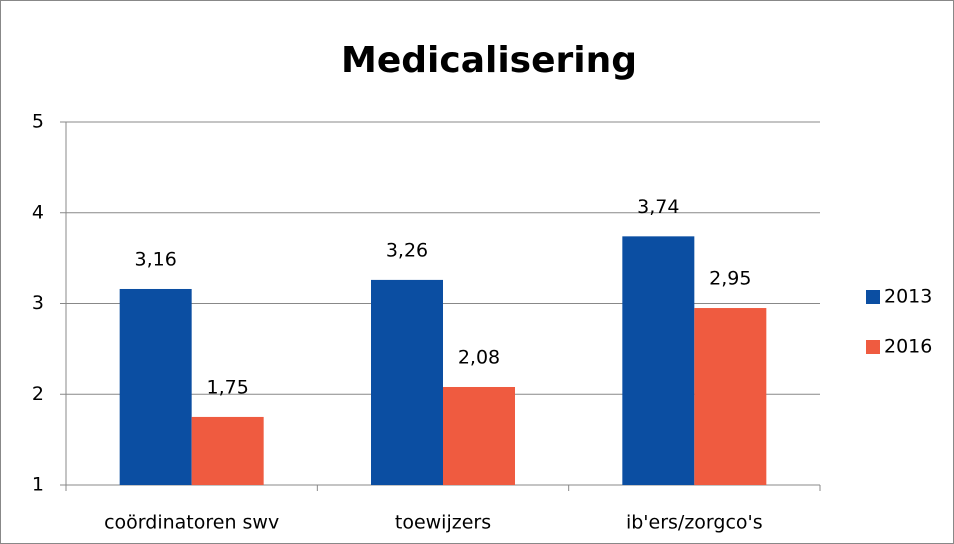  I want to click on chart-title: Medicalisering, so click(489, 60).